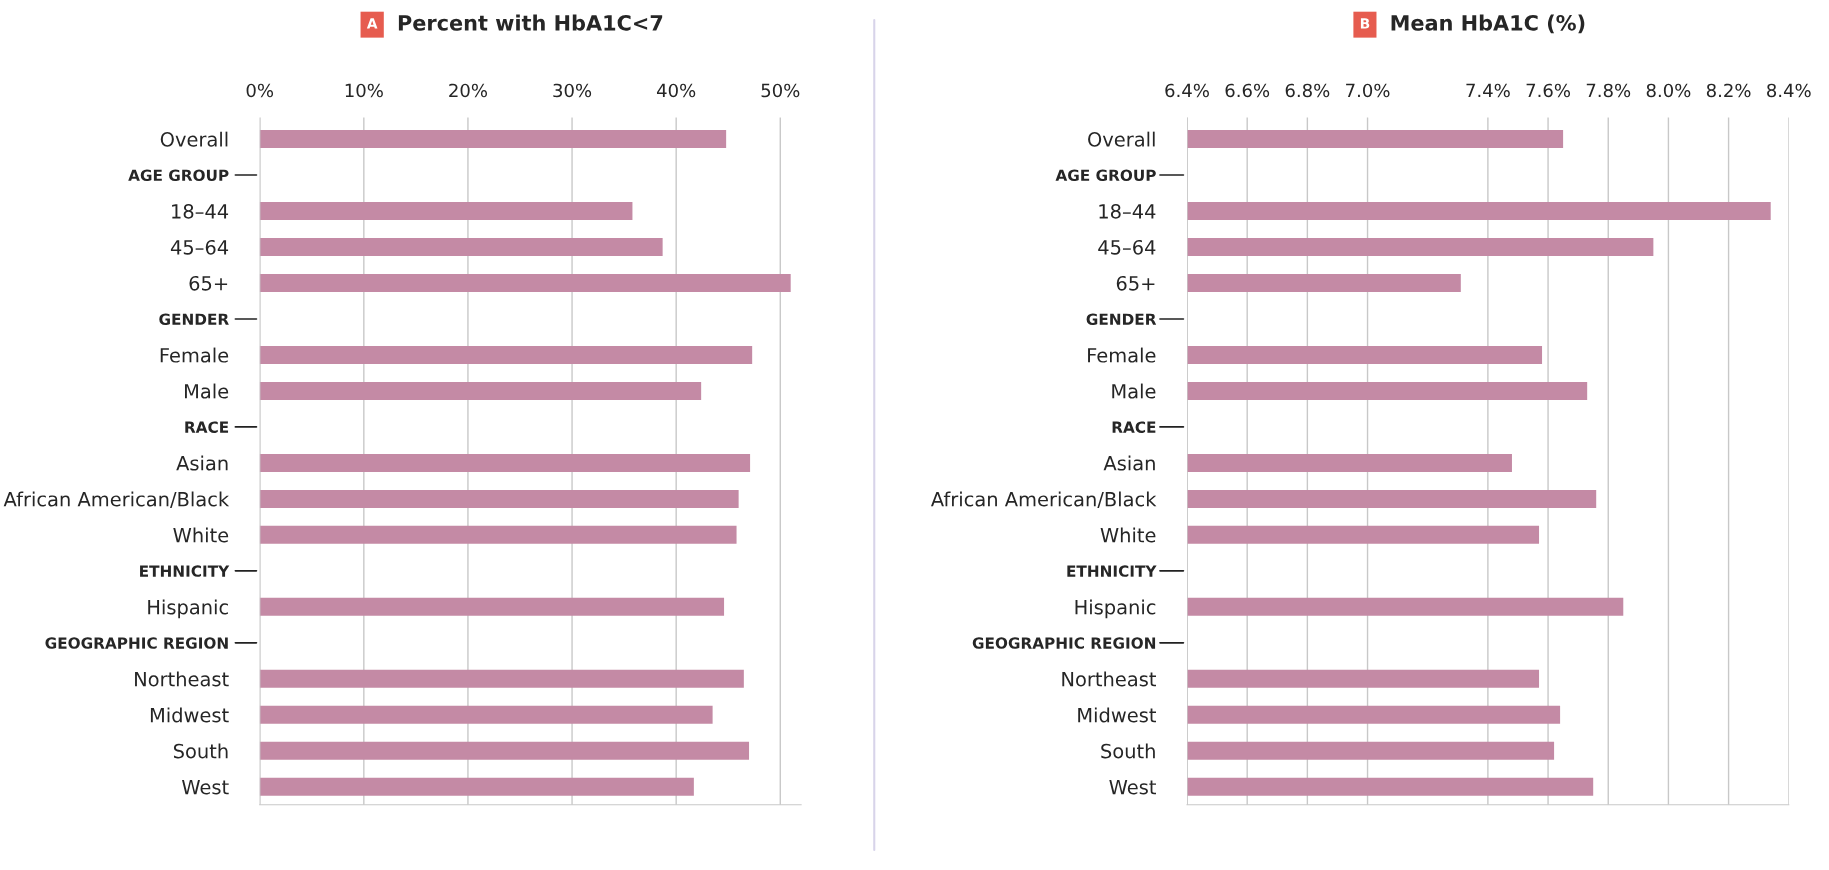 Image resolution: width=1829 pixels, height=870 pixels. I want to click on x-tick-label: 8.0%, so click(1668, 90).